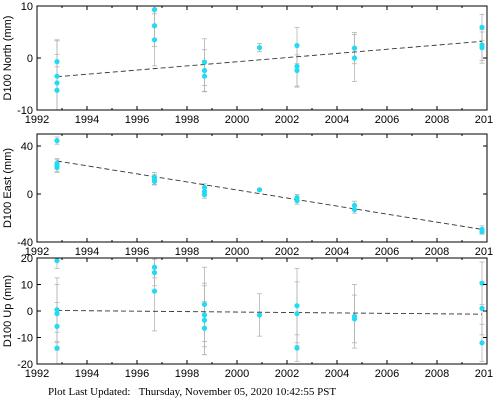 Image resolution: width=493 pixels, height=404 pixels. What do you see at coordinates (187, 374) in the screenshot?
I see `x-tick-label-up-3: 1998` at bounding box center [187, 374].